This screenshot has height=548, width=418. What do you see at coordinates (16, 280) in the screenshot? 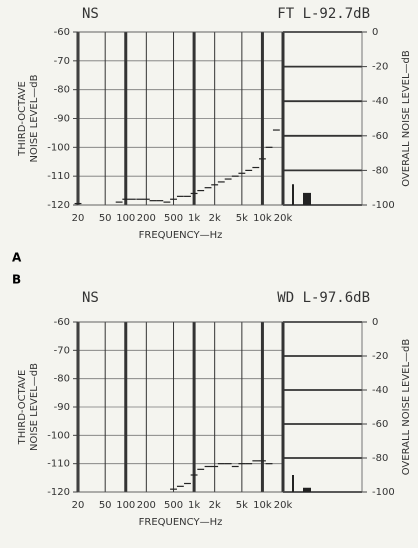
I see `panel-label: B` at bounding box center [16, 280].